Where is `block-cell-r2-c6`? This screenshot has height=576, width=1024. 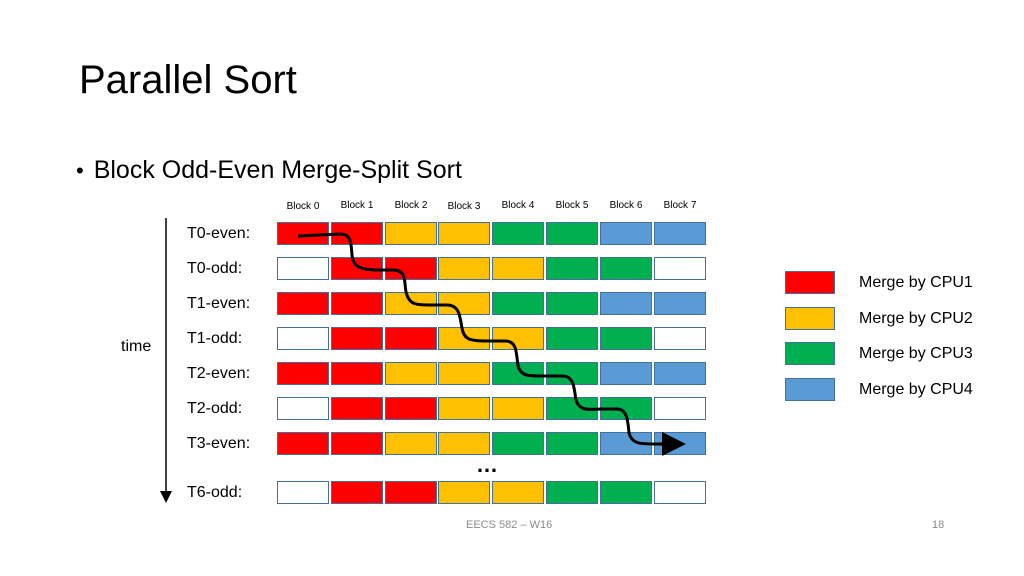
block-cell-r2-c6 is located at coordinates (626, 303).